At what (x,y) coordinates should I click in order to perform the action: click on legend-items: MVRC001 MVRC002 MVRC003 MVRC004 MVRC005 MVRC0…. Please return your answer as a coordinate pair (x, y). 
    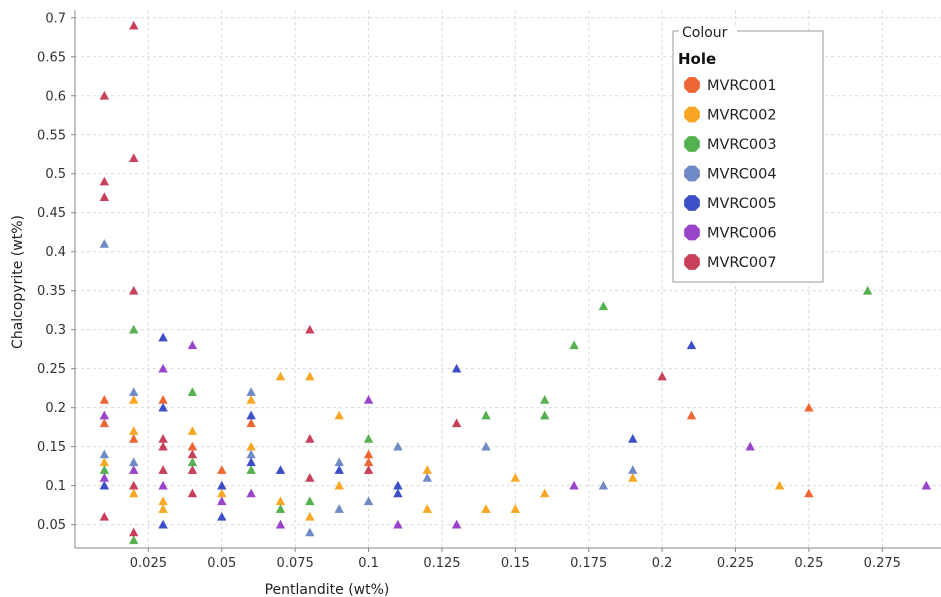
    Looking at the image, I should click on (730, 174).